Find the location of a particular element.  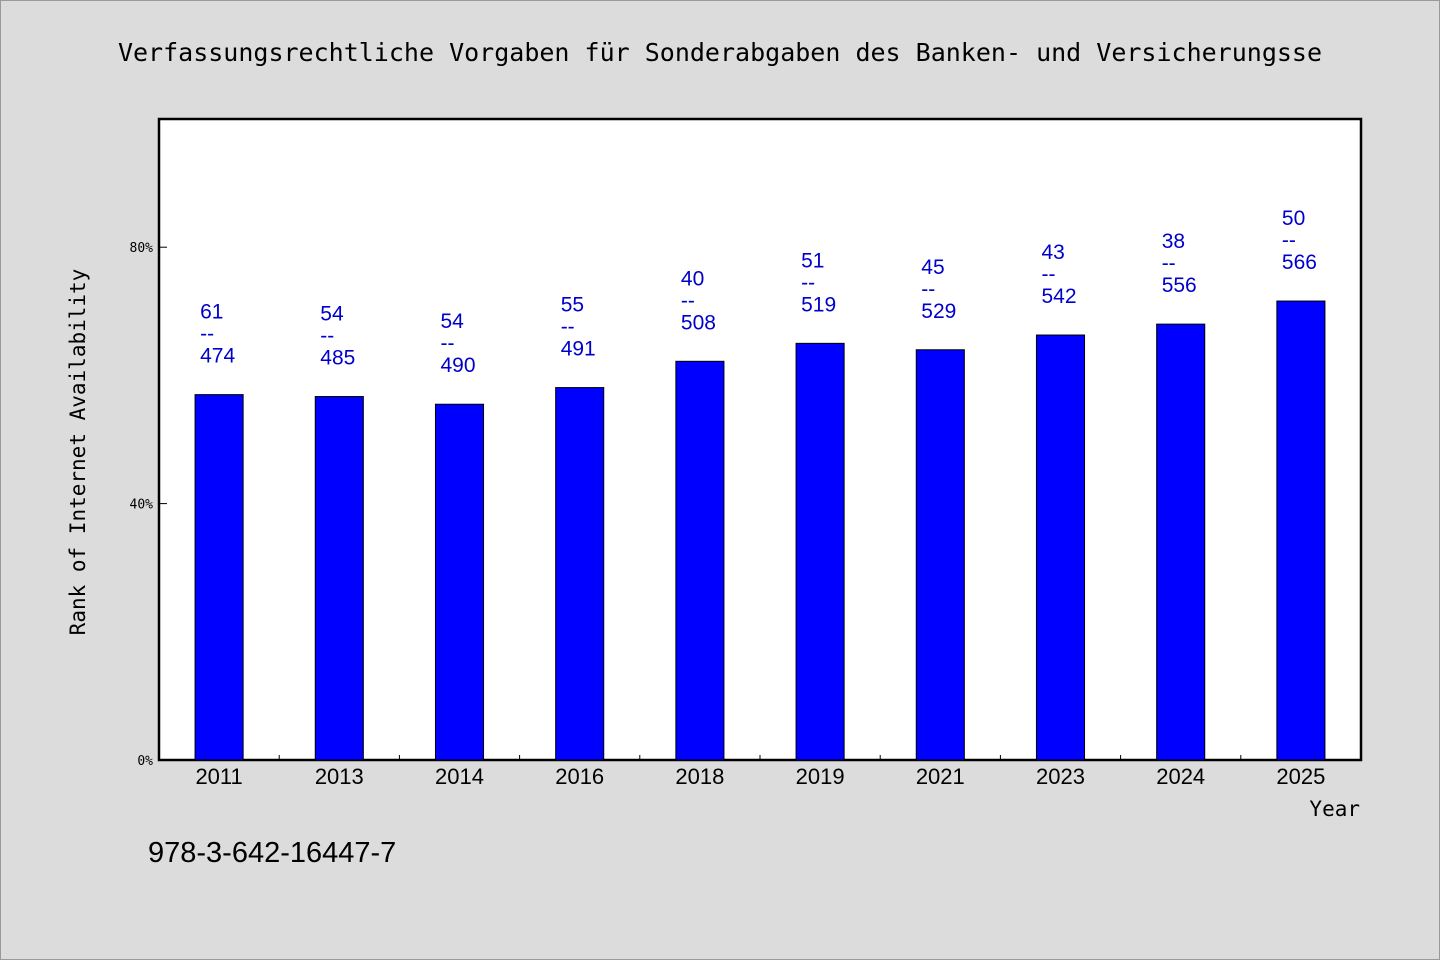

data-label-bottom-2018: 508 is located at coordinates (698, 322).